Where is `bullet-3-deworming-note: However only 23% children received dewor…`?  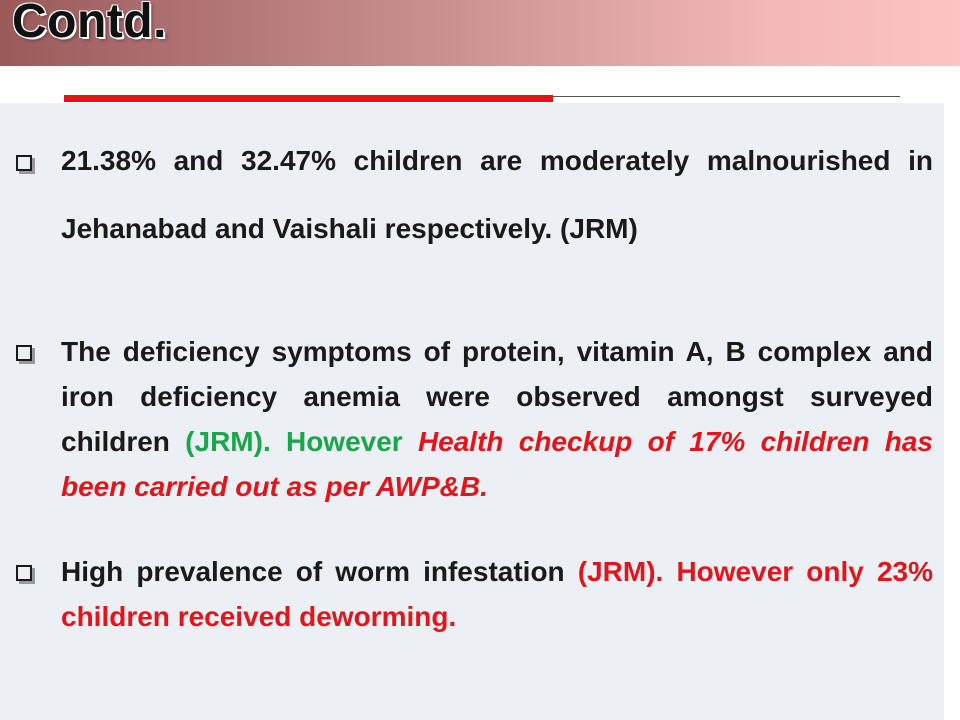
bullet-3-deworming-note: However only 23% children received dewor… is located at coordinates (497, 594).